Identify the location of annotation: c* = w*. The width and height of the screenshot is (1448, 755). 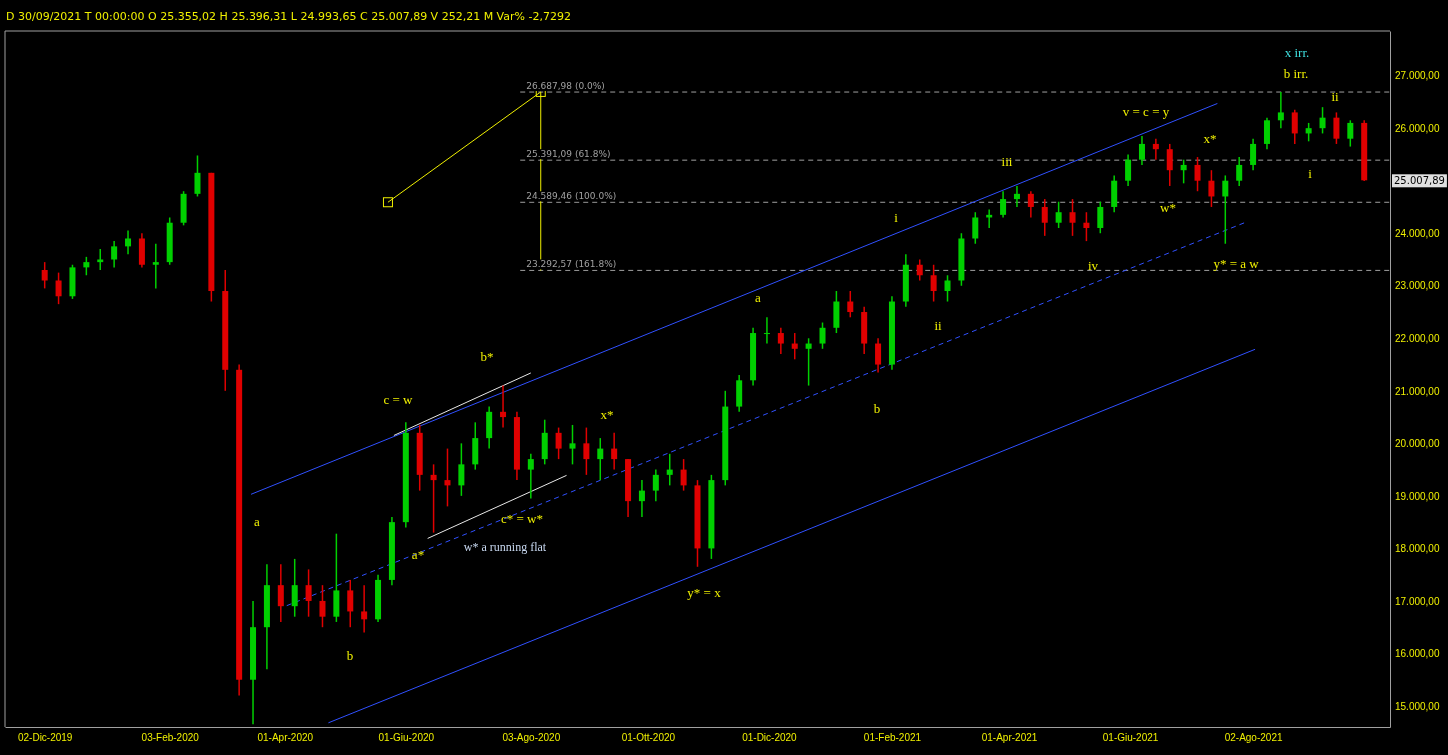
(522, 518).